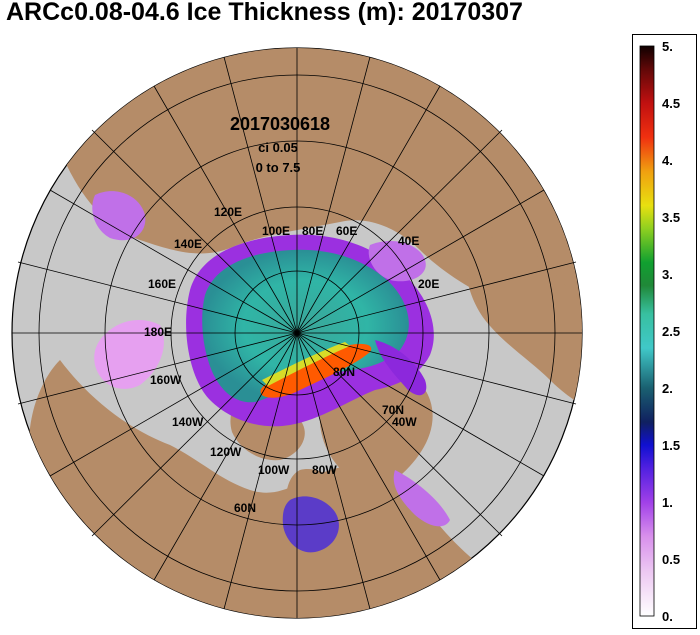 The width and height of the screenshot is (700, 635). I want to click on label-20e: 20E, so click(428, 284).